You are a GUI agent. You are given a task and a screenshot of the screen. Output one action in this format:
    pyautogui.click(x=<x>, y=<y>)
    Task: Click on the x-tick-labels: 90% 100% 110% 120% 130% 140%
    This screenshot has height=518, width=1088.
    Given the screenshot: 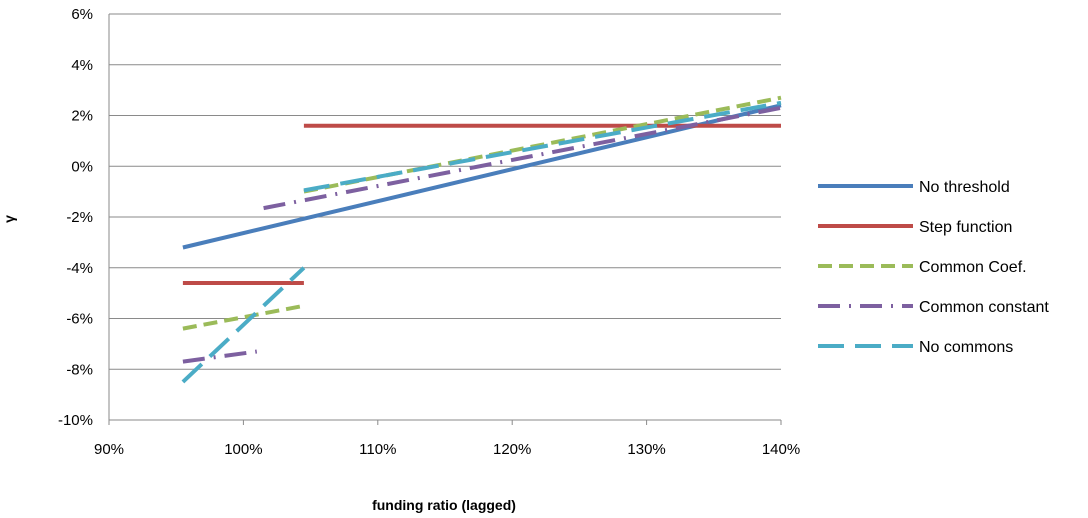 What is the action you would take?
    pyautogui.click(x=447, y=449)
    